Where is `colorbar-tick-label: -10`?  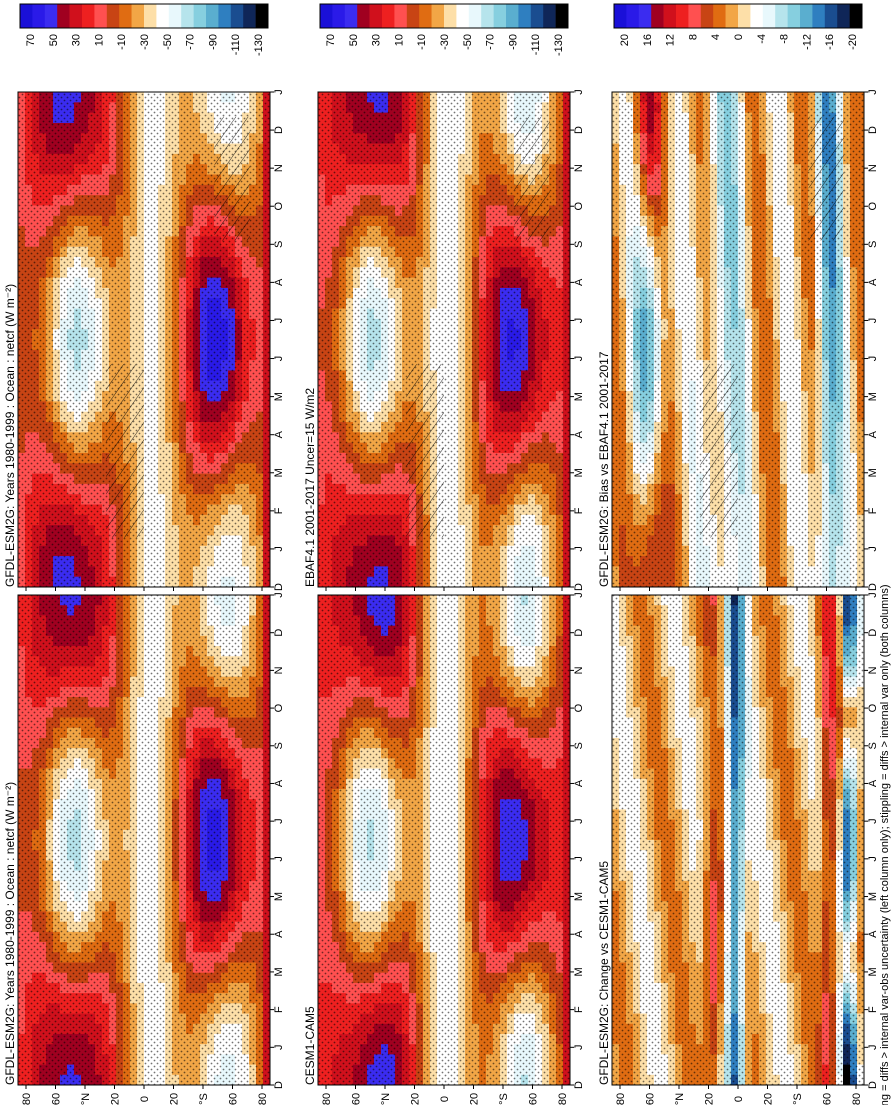 colorbar-tick-label: -10 is located at coordinates (122, 42).